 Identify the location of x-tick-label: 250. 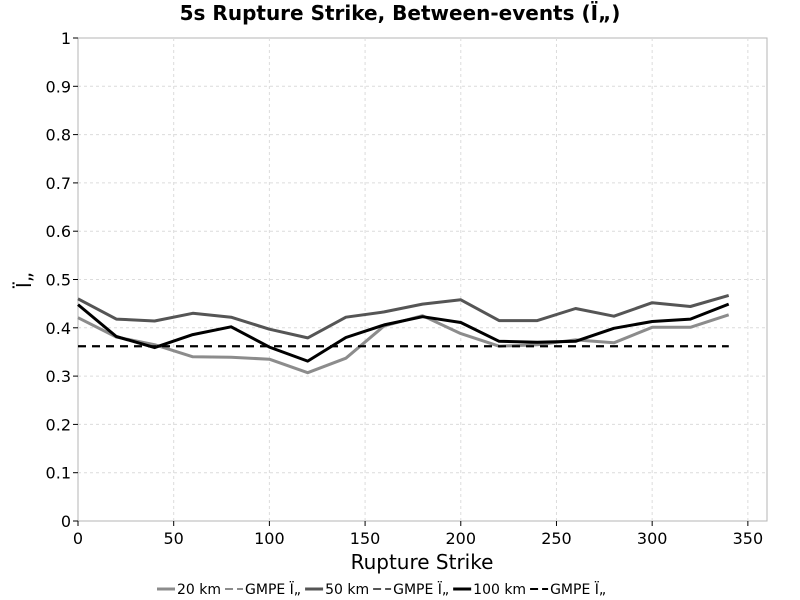
(556, 538).